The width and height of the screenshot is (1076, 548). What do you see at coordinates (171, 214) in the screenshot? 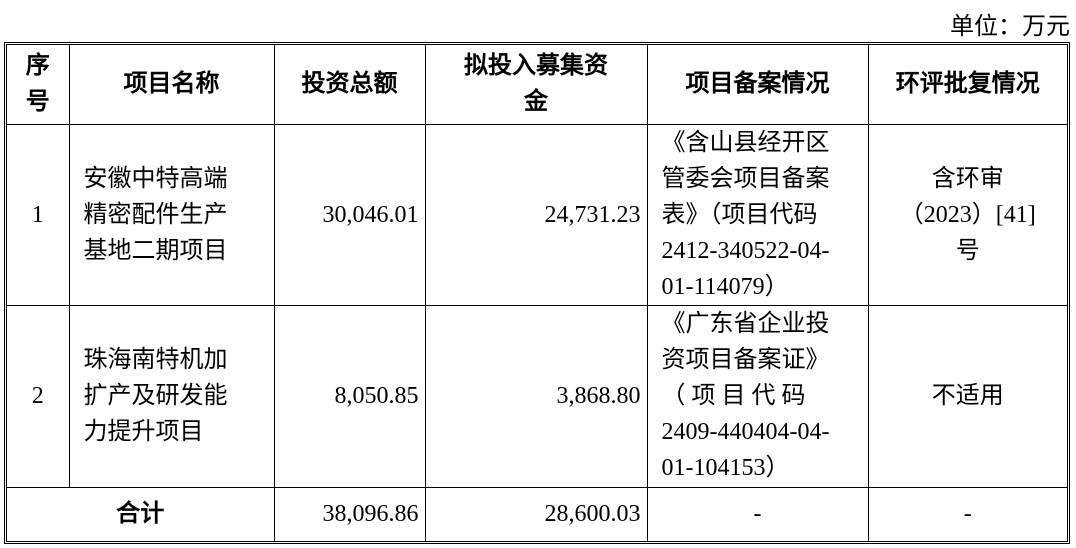
I see `project-name: 安徽中特高端 精密配件生产 基地二期项目` at bounding box center [171, 214].